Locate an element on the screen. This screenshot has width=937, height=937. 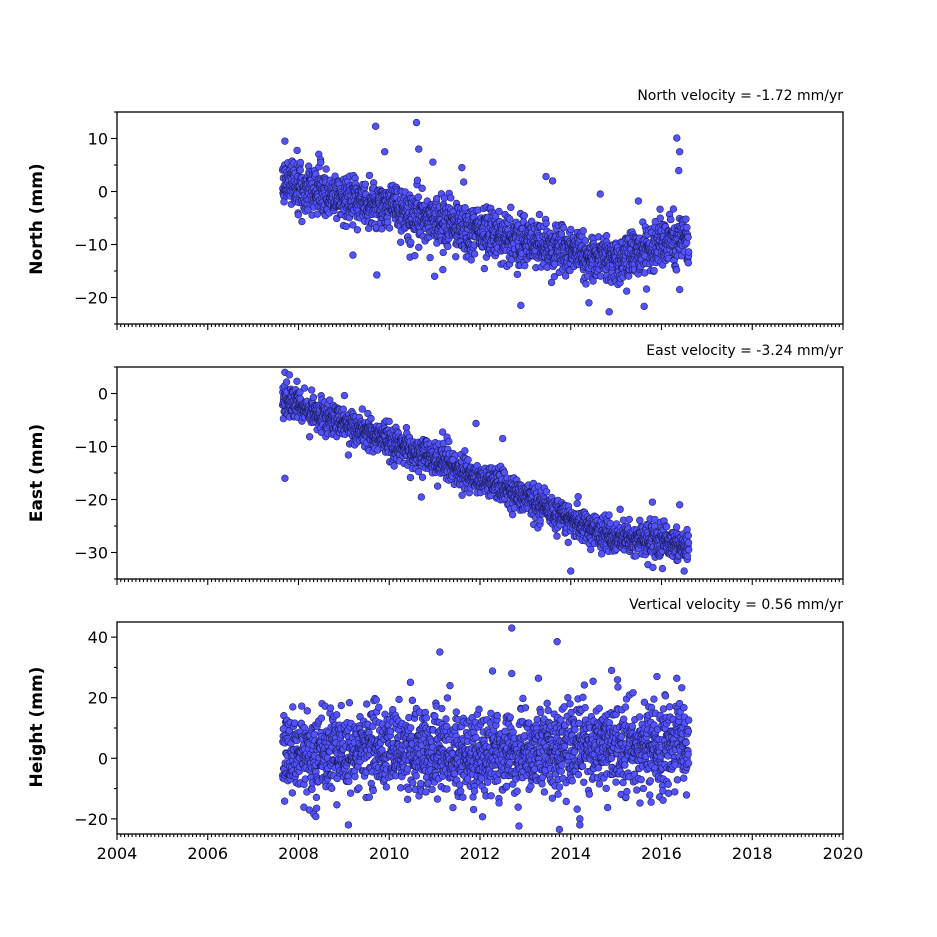
north-points is located at coordinates (485, 217).